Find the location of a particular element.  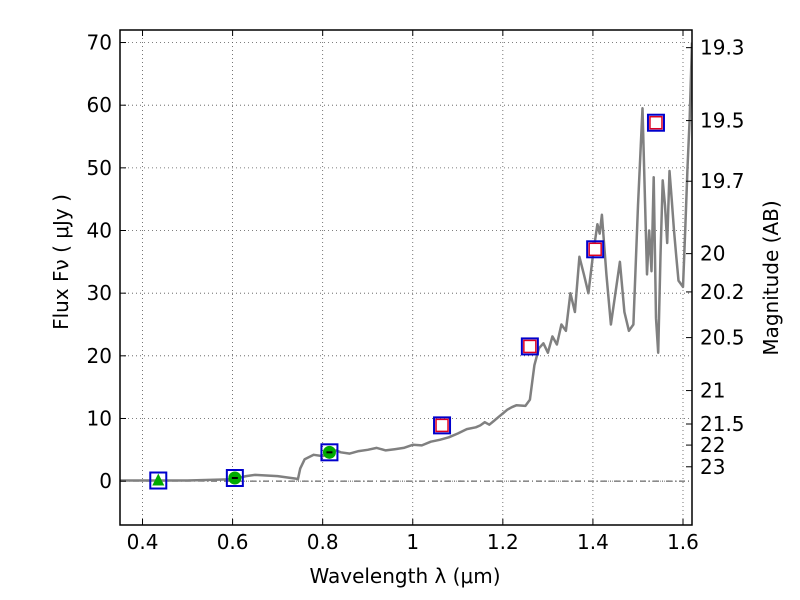

y-axis-ticks: 0 10 20 30 40 50 60 70 is located at coordinates (106, 262).